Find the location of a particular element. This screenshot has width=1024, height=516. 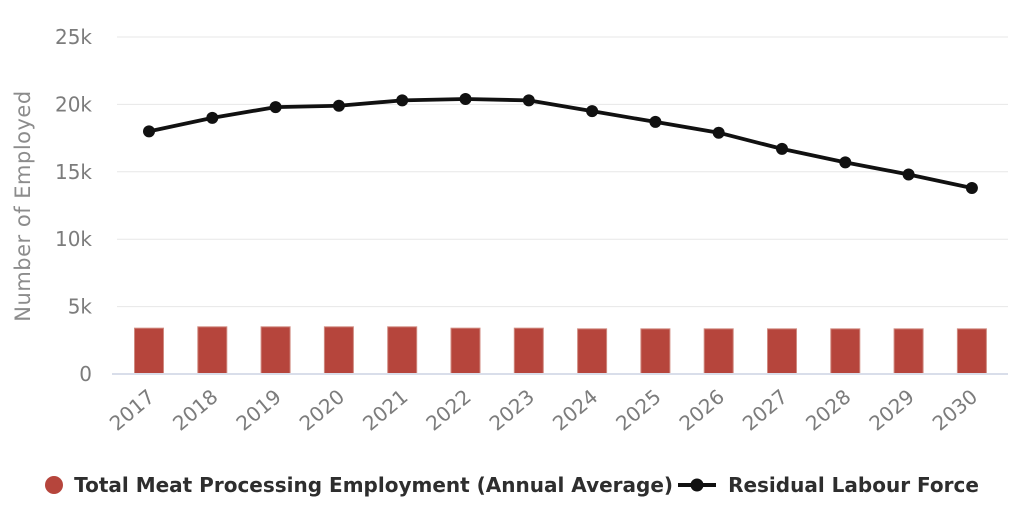

x-tick-2017: 2017 is located at coordinates (132, 409).